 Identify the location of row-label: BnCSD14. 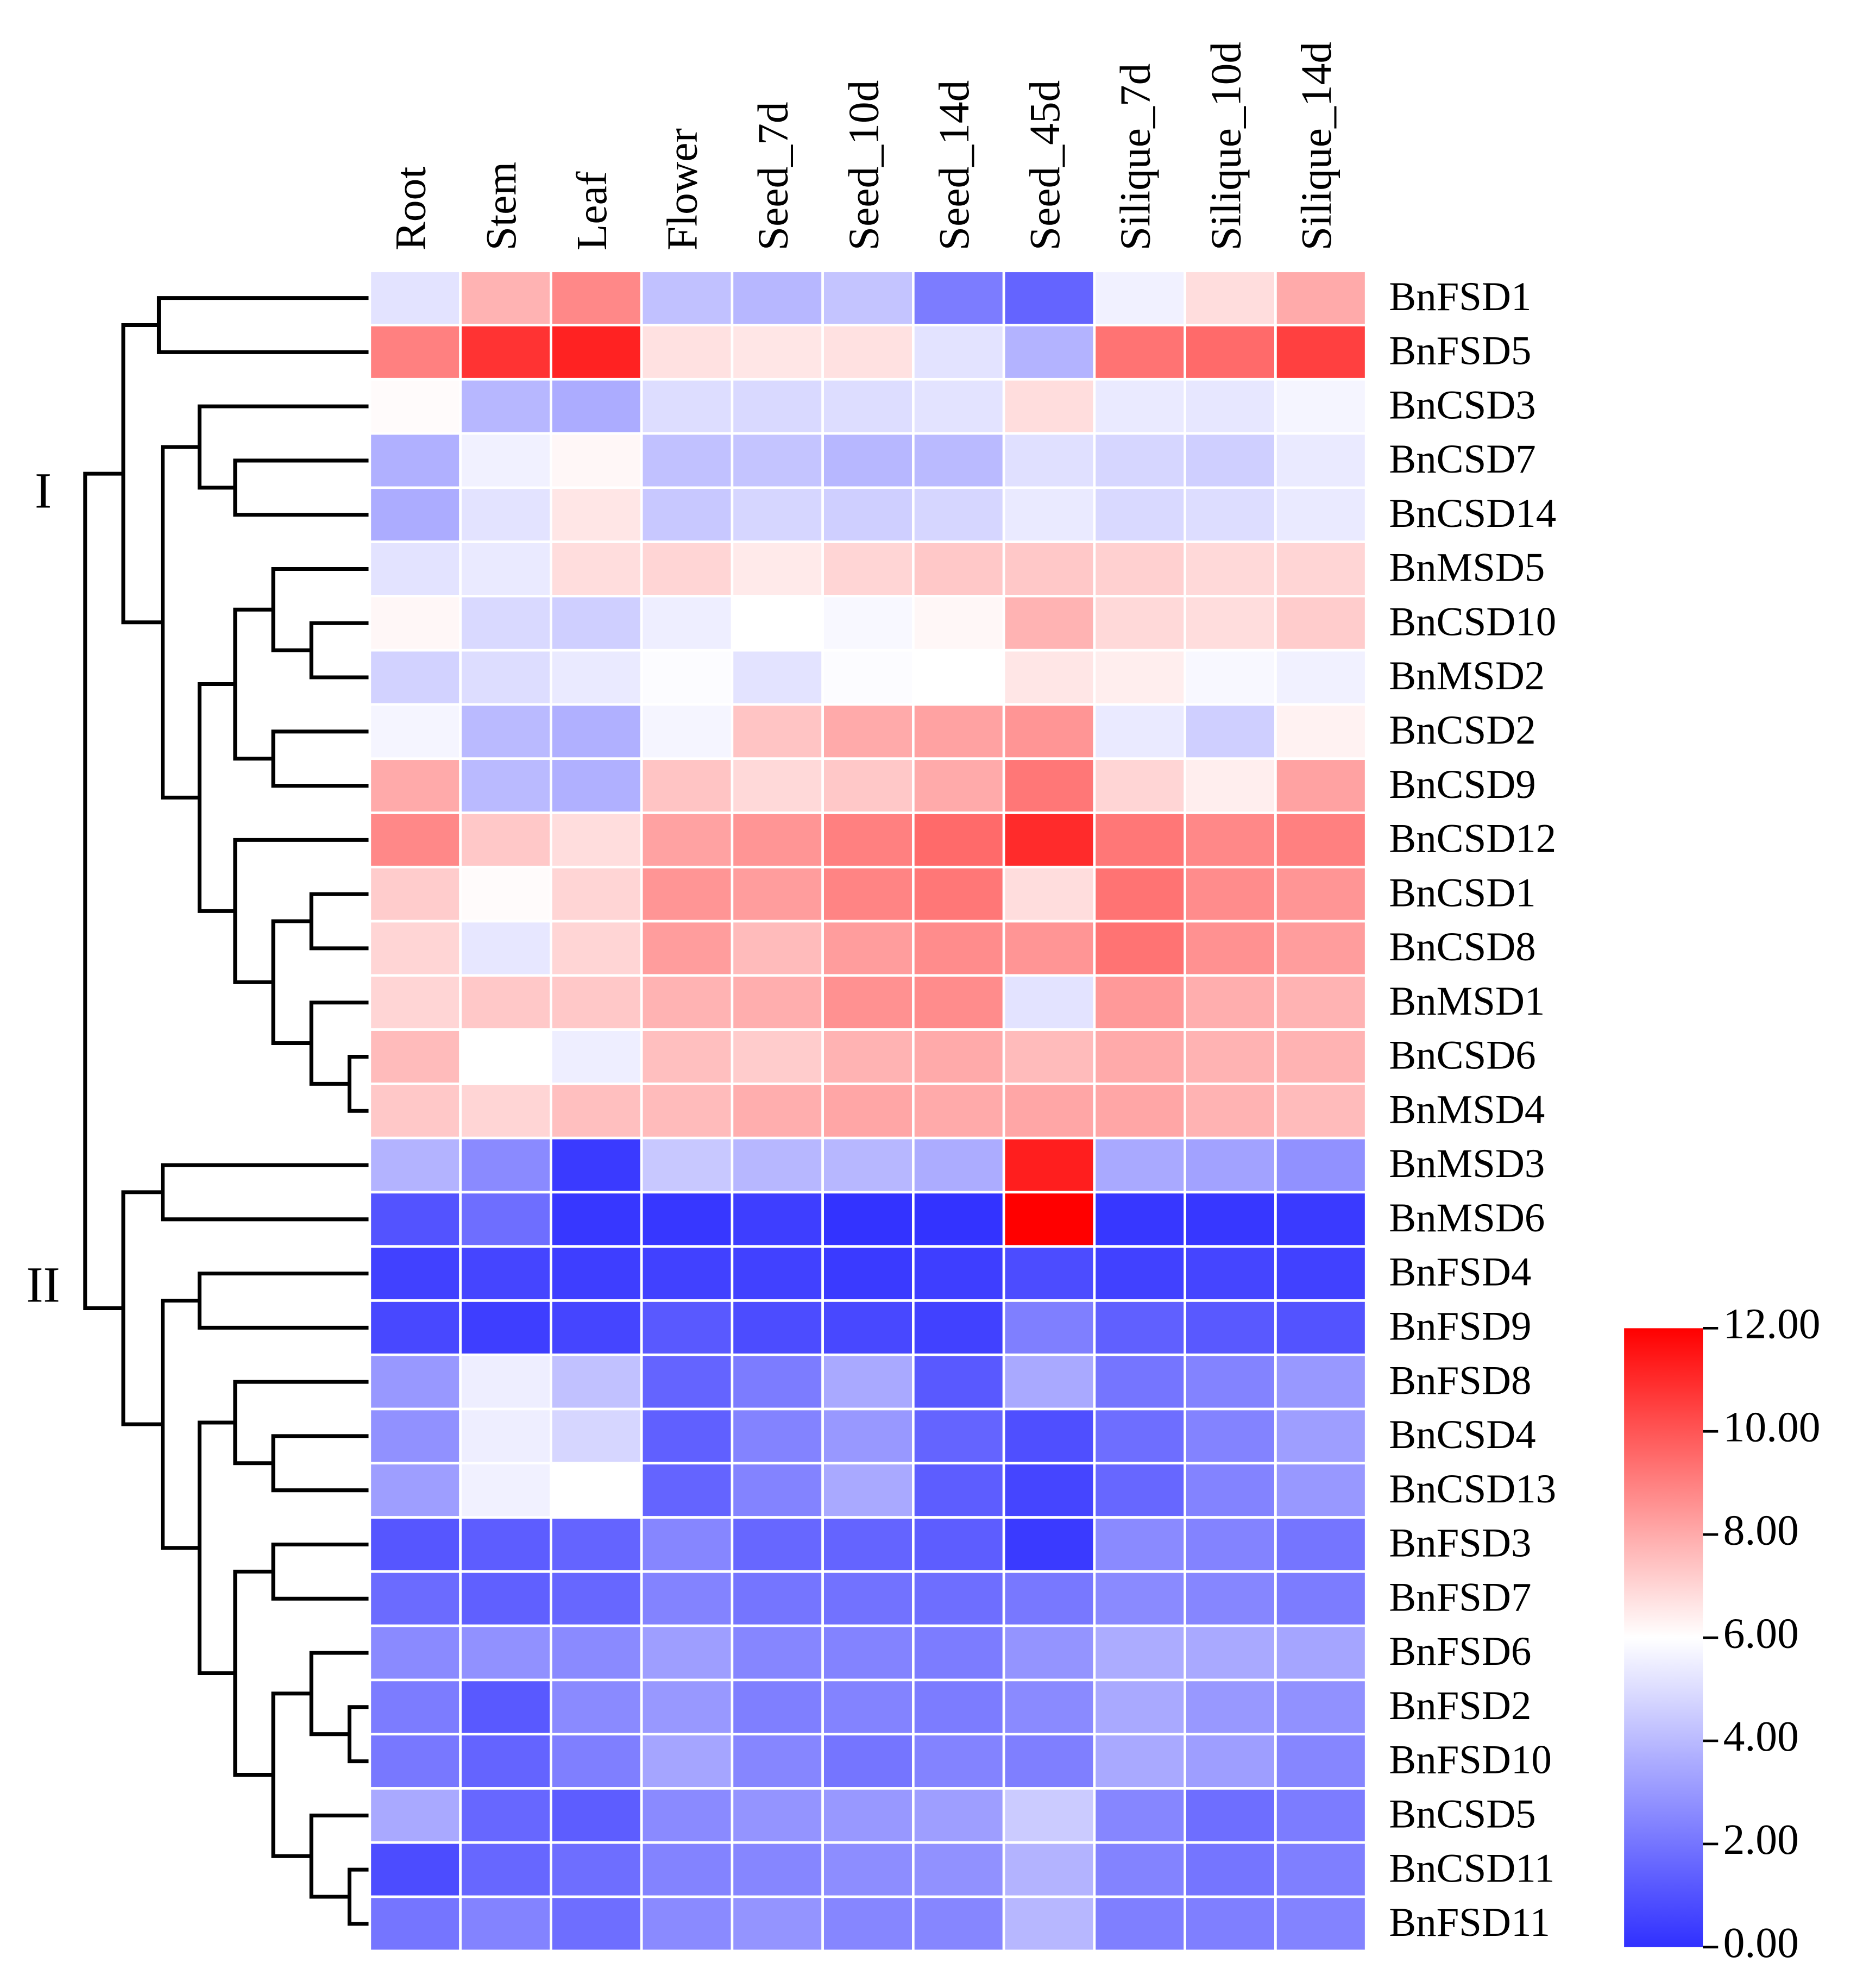
(1472, 513).